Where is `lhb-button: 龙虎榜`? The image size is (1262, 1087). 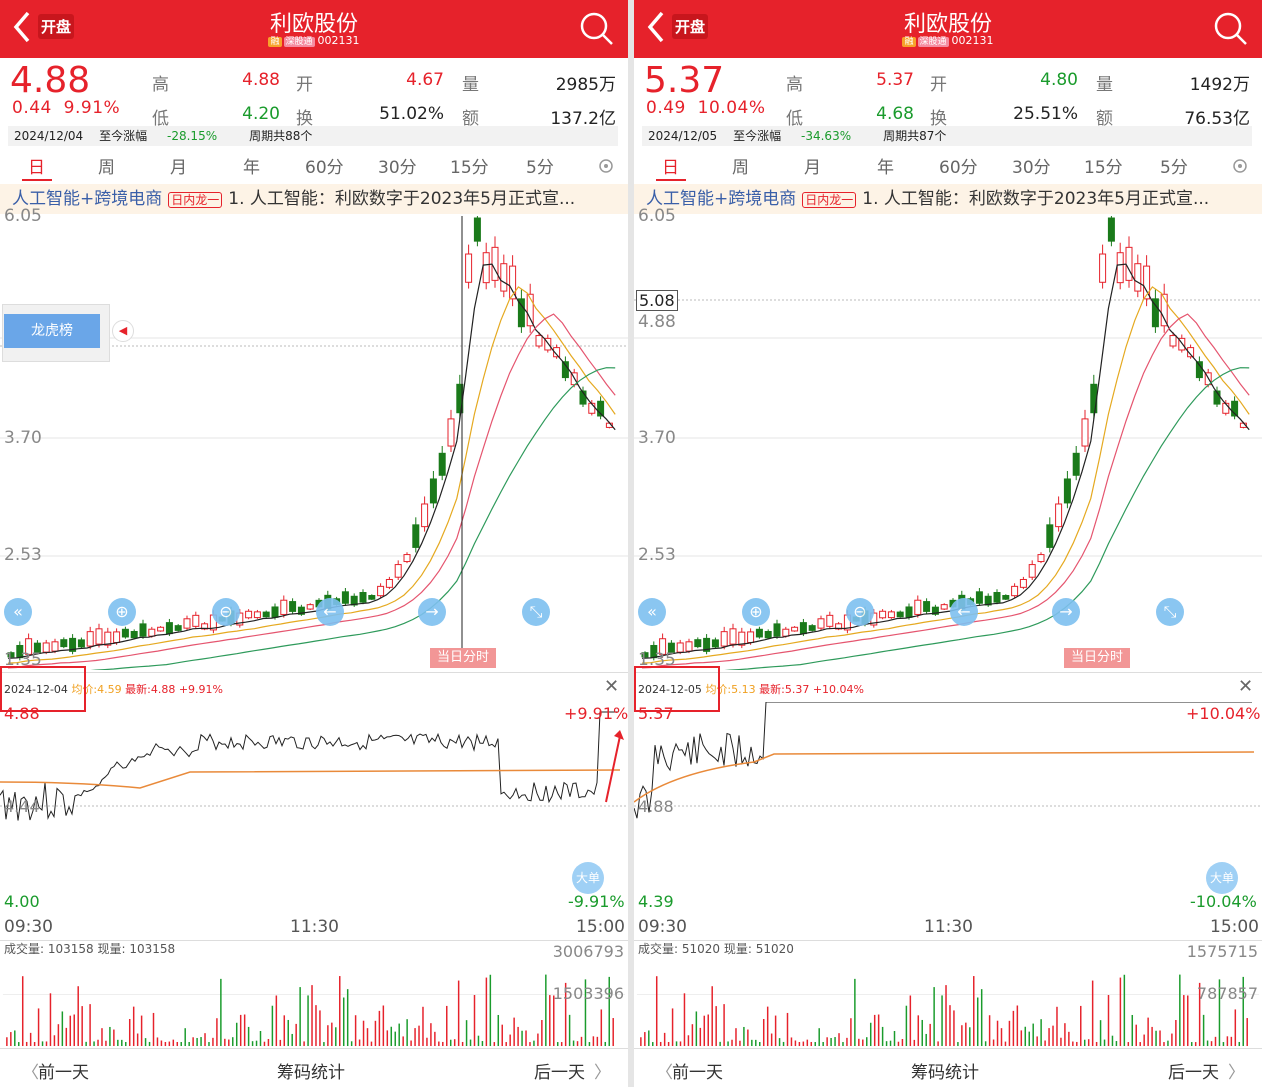 lhb-button: 龙虎榜 is located at coordinates (52, 331).